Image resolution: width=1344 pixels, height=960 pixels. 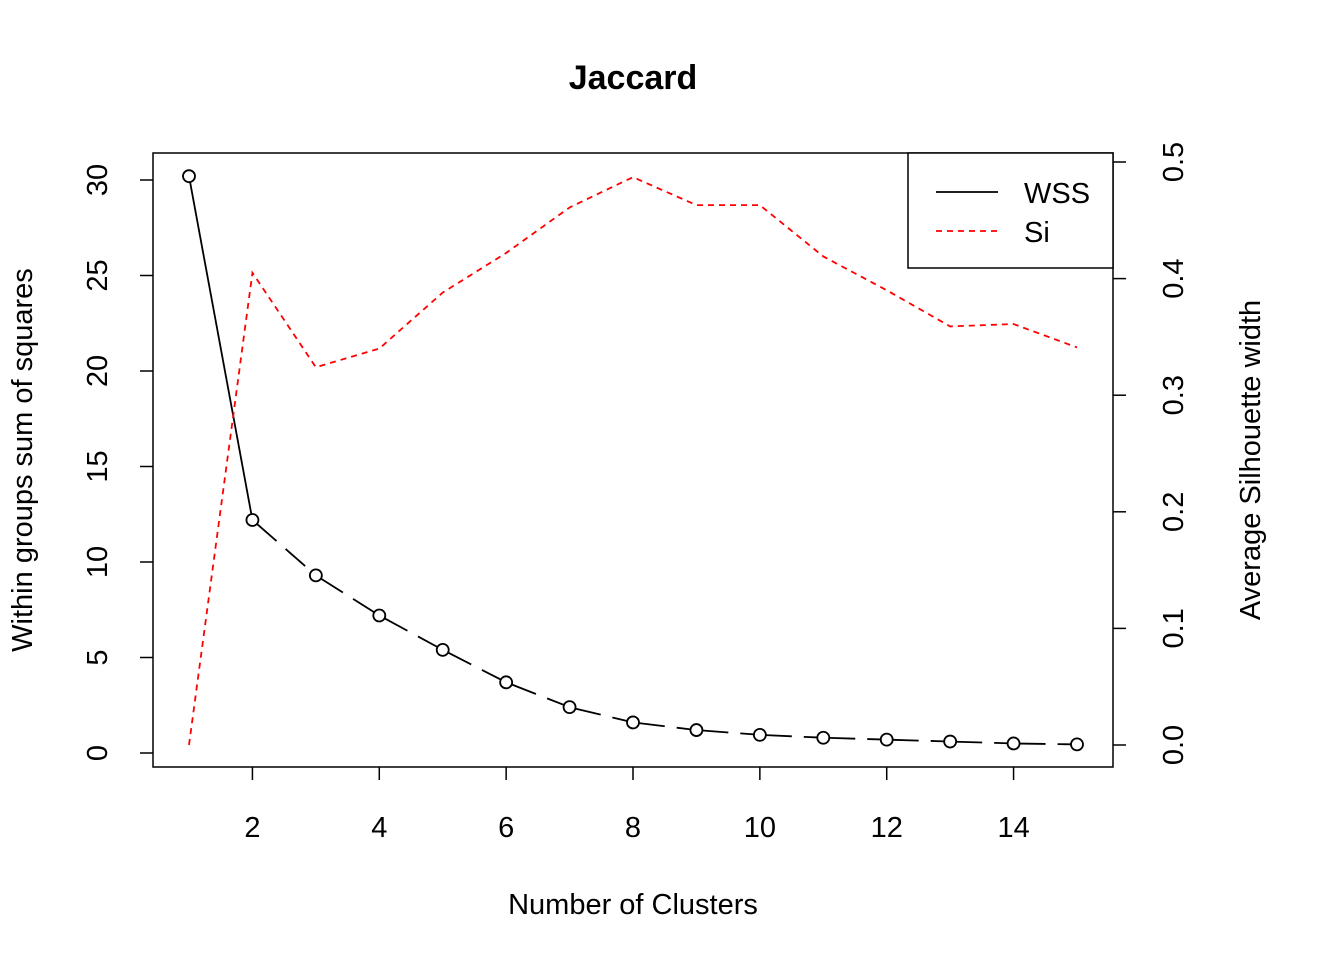 What do you see at coordinates (1174, 395) in the screenshot?
I see `y-right-tick-label: 0.3` at bounding box center [1174, 395].